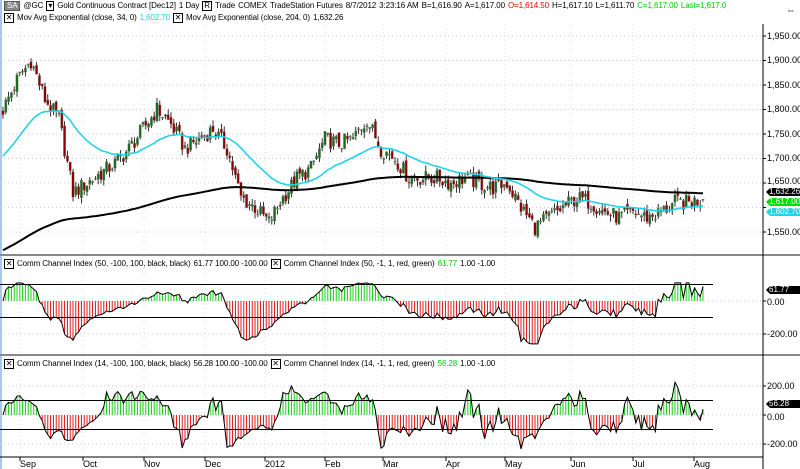 The height and width of the screenshot is (469, 800). What do you see at coordinates (275, 364) in the screenshot?
I see `remove-cci14b-button: ✕` at bounding box center [275, 364].